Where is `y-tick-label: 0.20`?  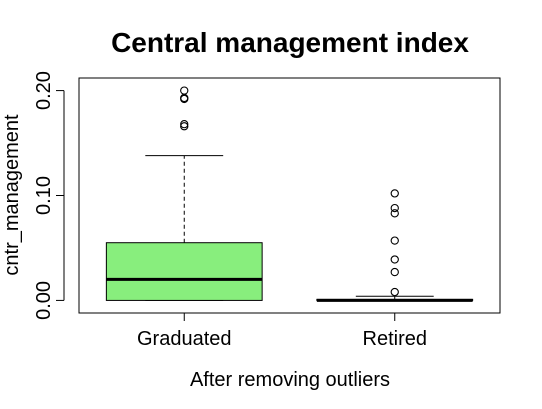 y-tick-label: 0.20 is located at coordinates (44, 90).